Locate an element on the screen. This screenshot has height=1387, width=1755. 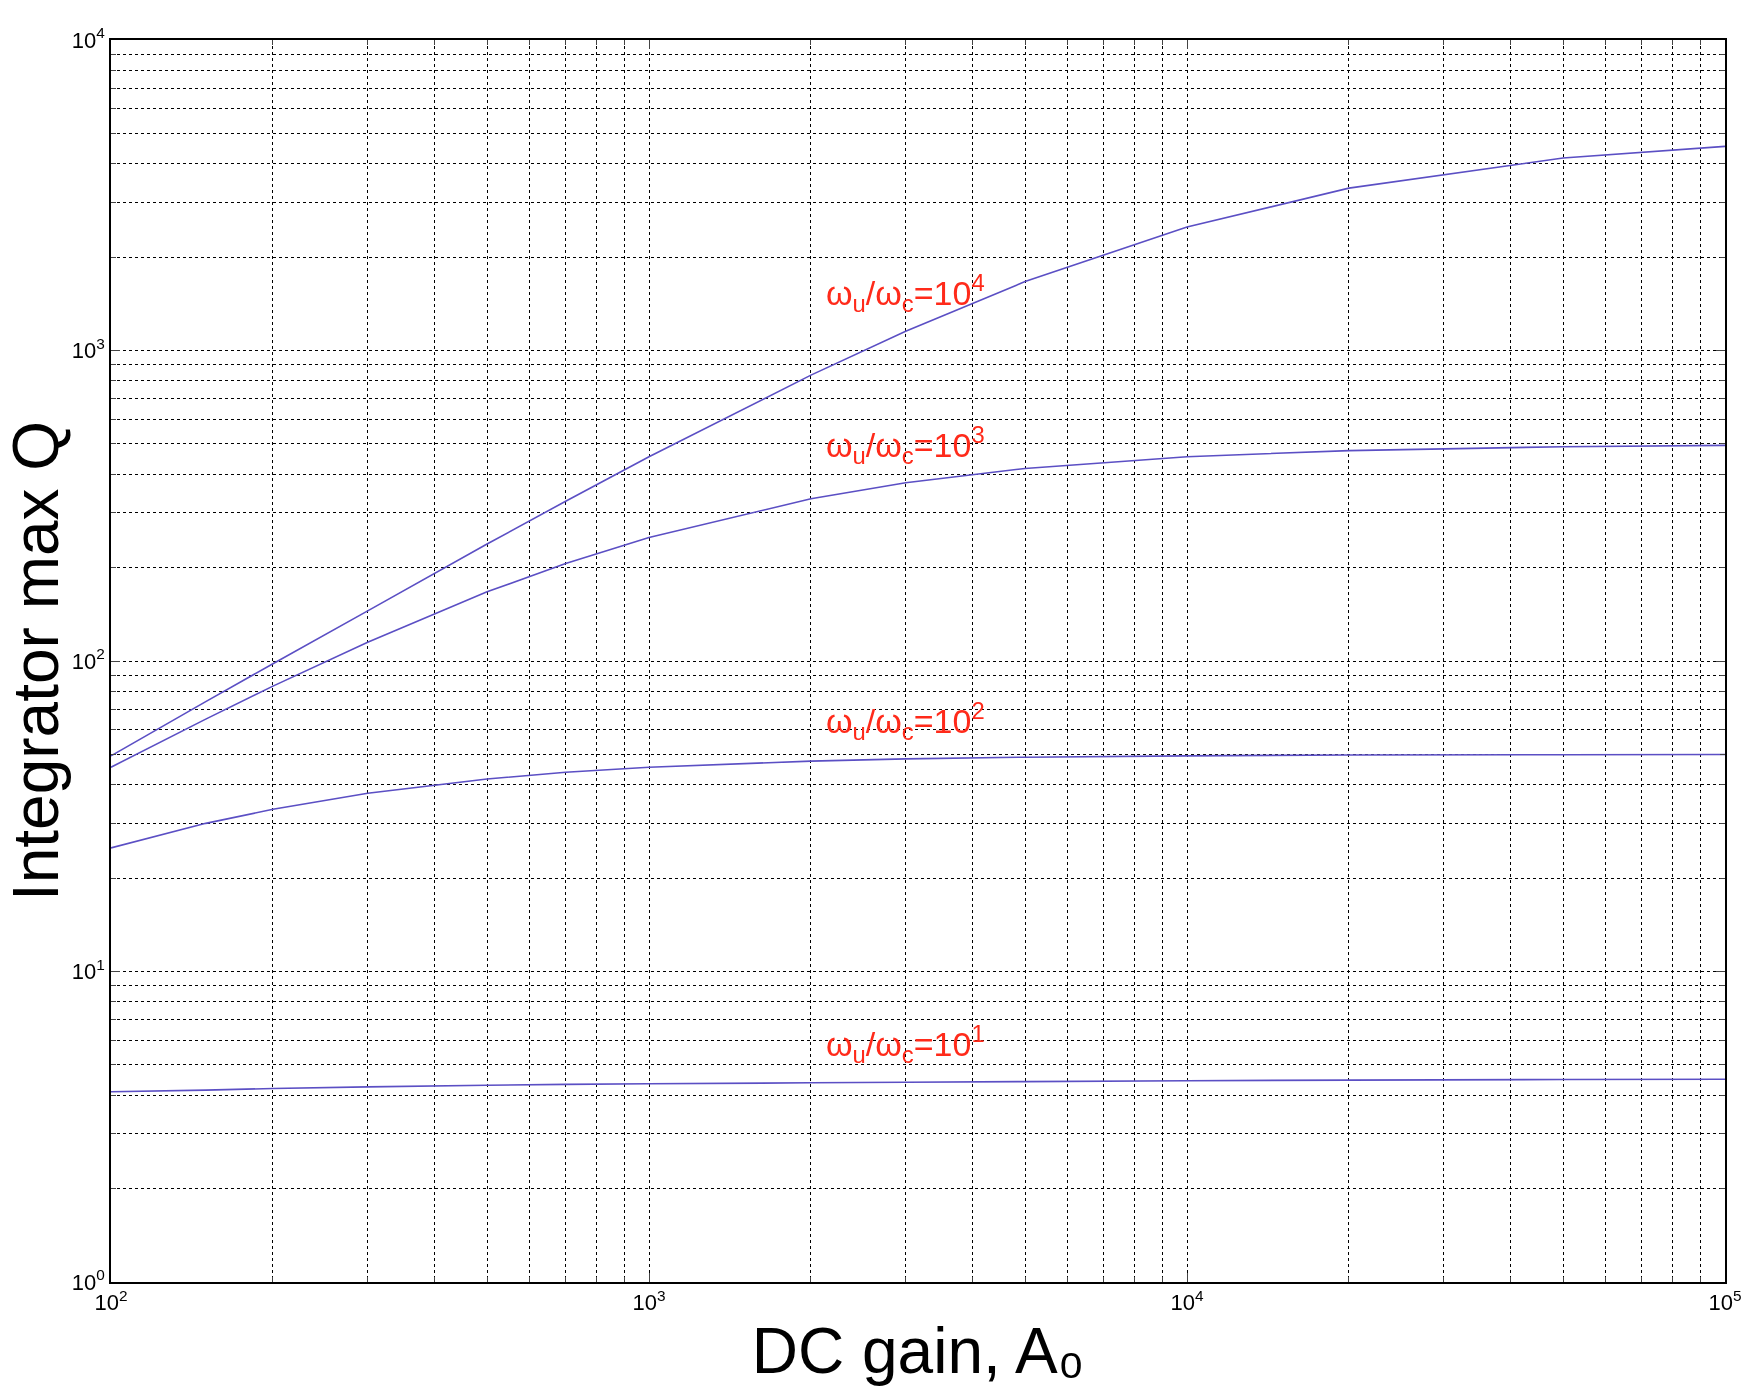
series-label: ω$_{u}$/ω$_{c}$=10$^{4}$ is located at coordinates (905, 293).